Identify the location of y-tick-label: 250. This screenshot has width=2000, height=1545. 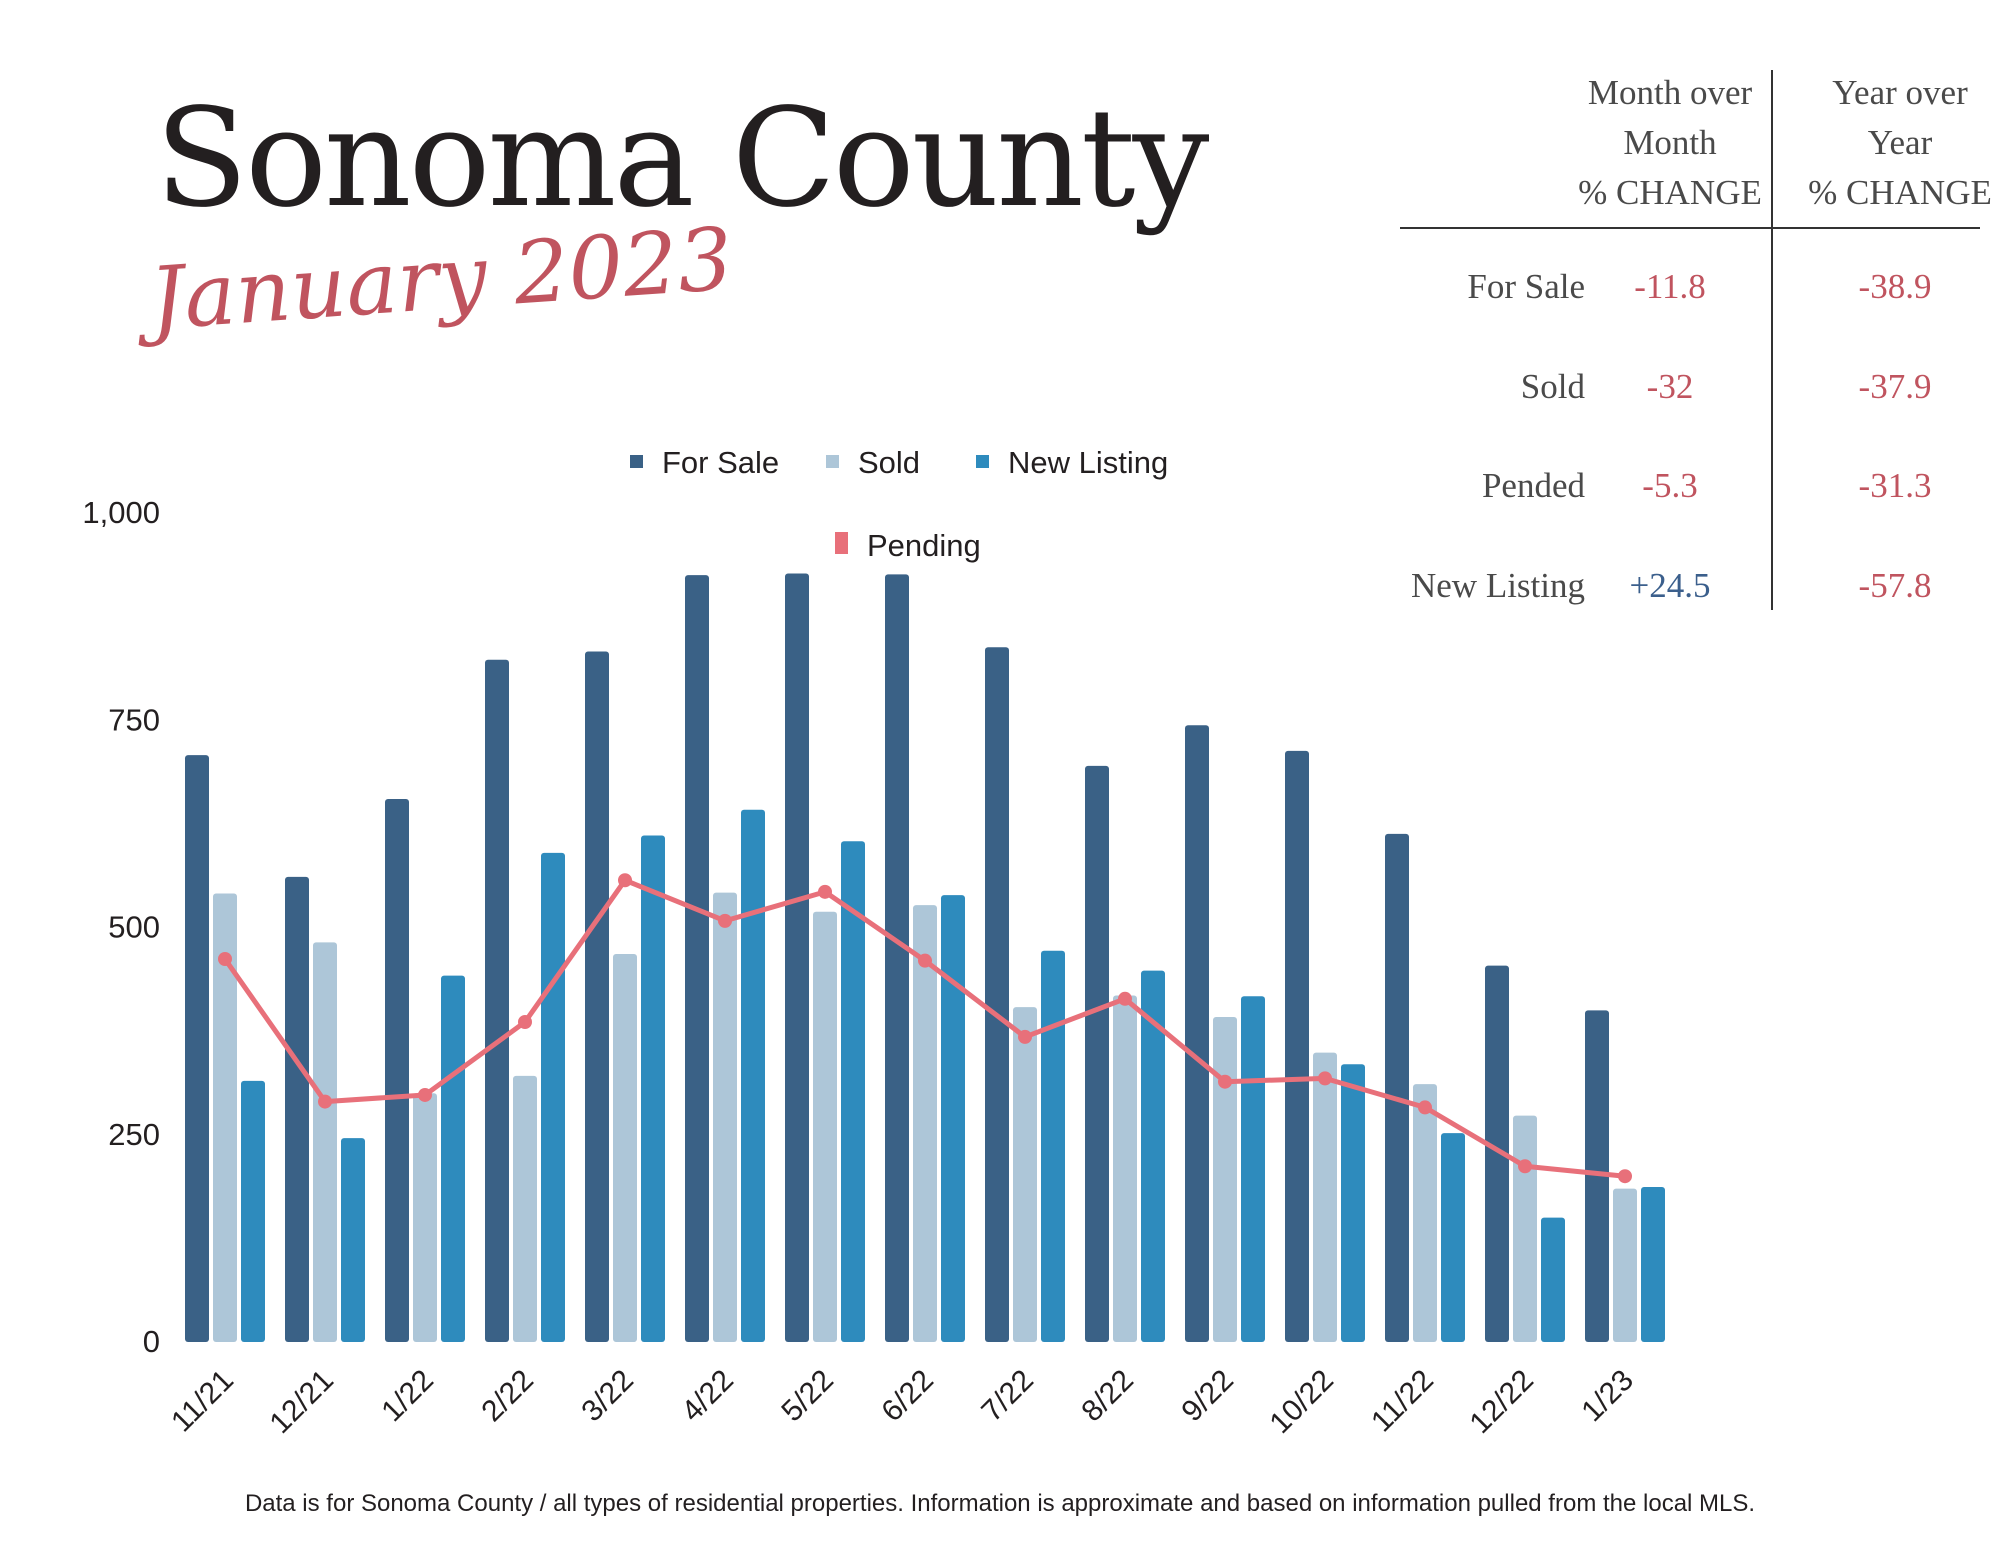
(134, 1134).